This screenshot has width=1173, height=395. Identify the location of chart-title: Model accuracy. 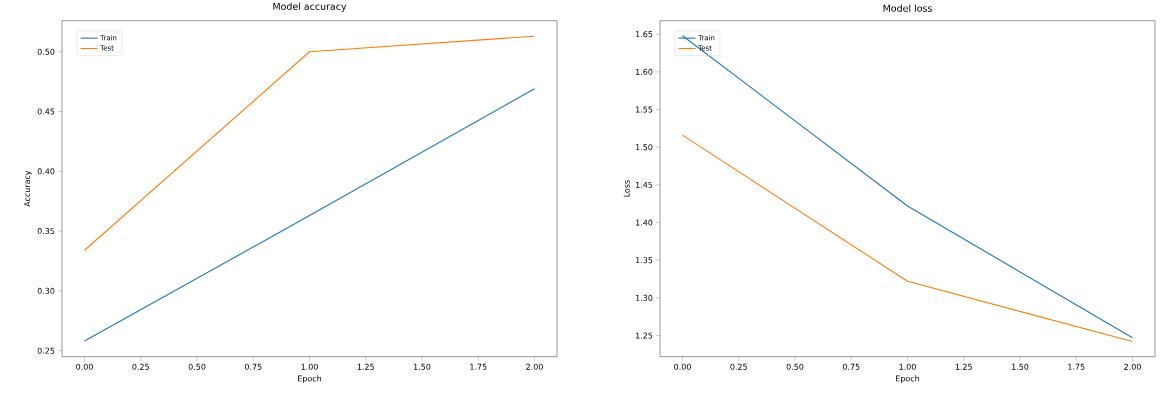
(310, 7).